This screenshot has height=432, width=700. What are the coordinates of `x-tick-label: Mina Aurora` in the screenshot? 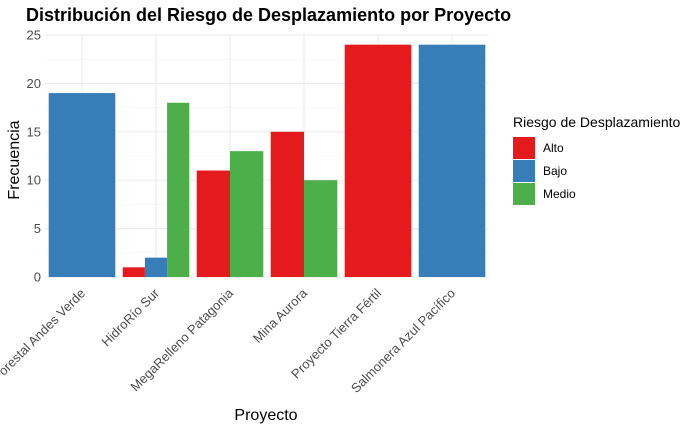 It's located at (280, 315).